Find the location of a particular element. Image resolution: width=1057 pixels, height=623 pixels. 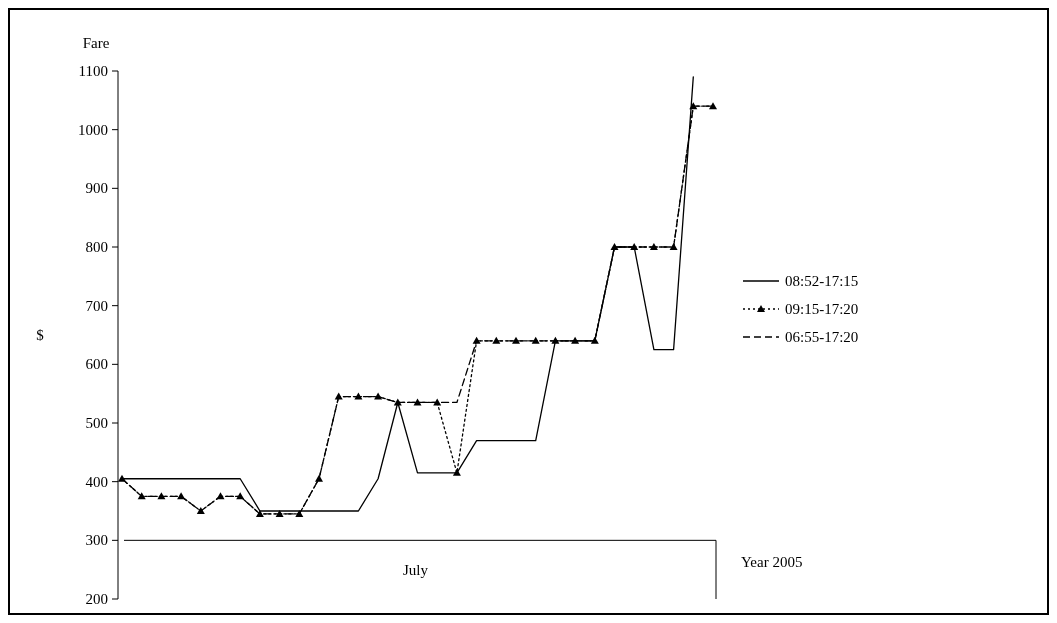

y-tick-label: 400 is located at coordinates (96, 481).